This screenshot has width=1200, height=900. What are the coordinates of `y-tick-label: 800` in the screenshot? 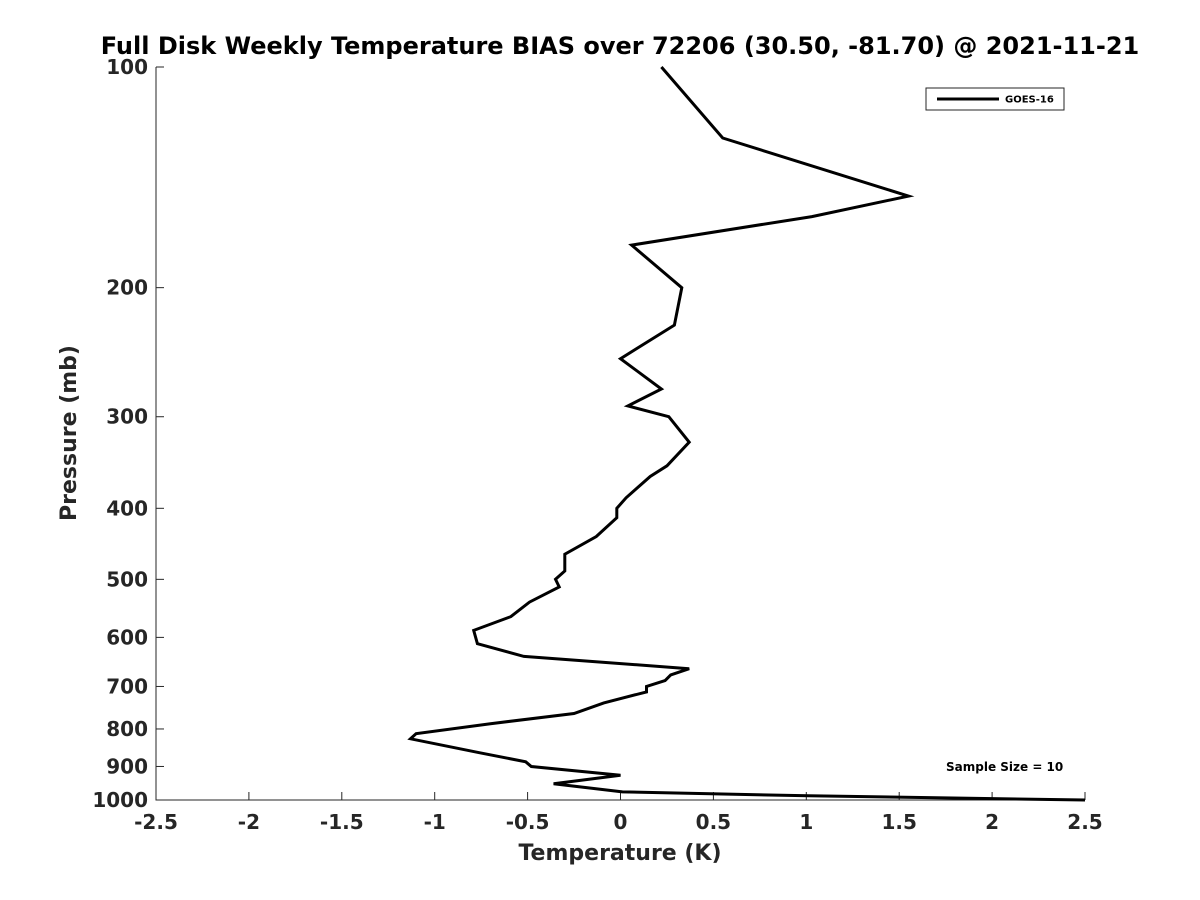 It's located at (127, 729).